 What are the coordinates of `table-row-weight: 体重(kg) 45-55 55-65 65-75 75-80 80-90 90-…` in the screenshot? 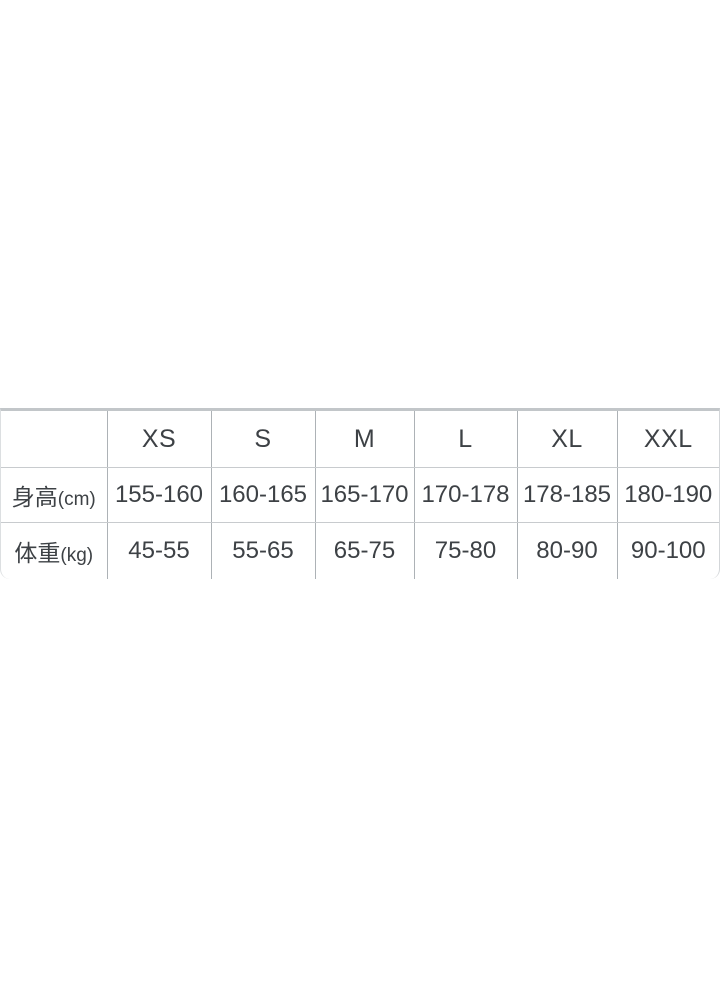 It's located at (360, 550).